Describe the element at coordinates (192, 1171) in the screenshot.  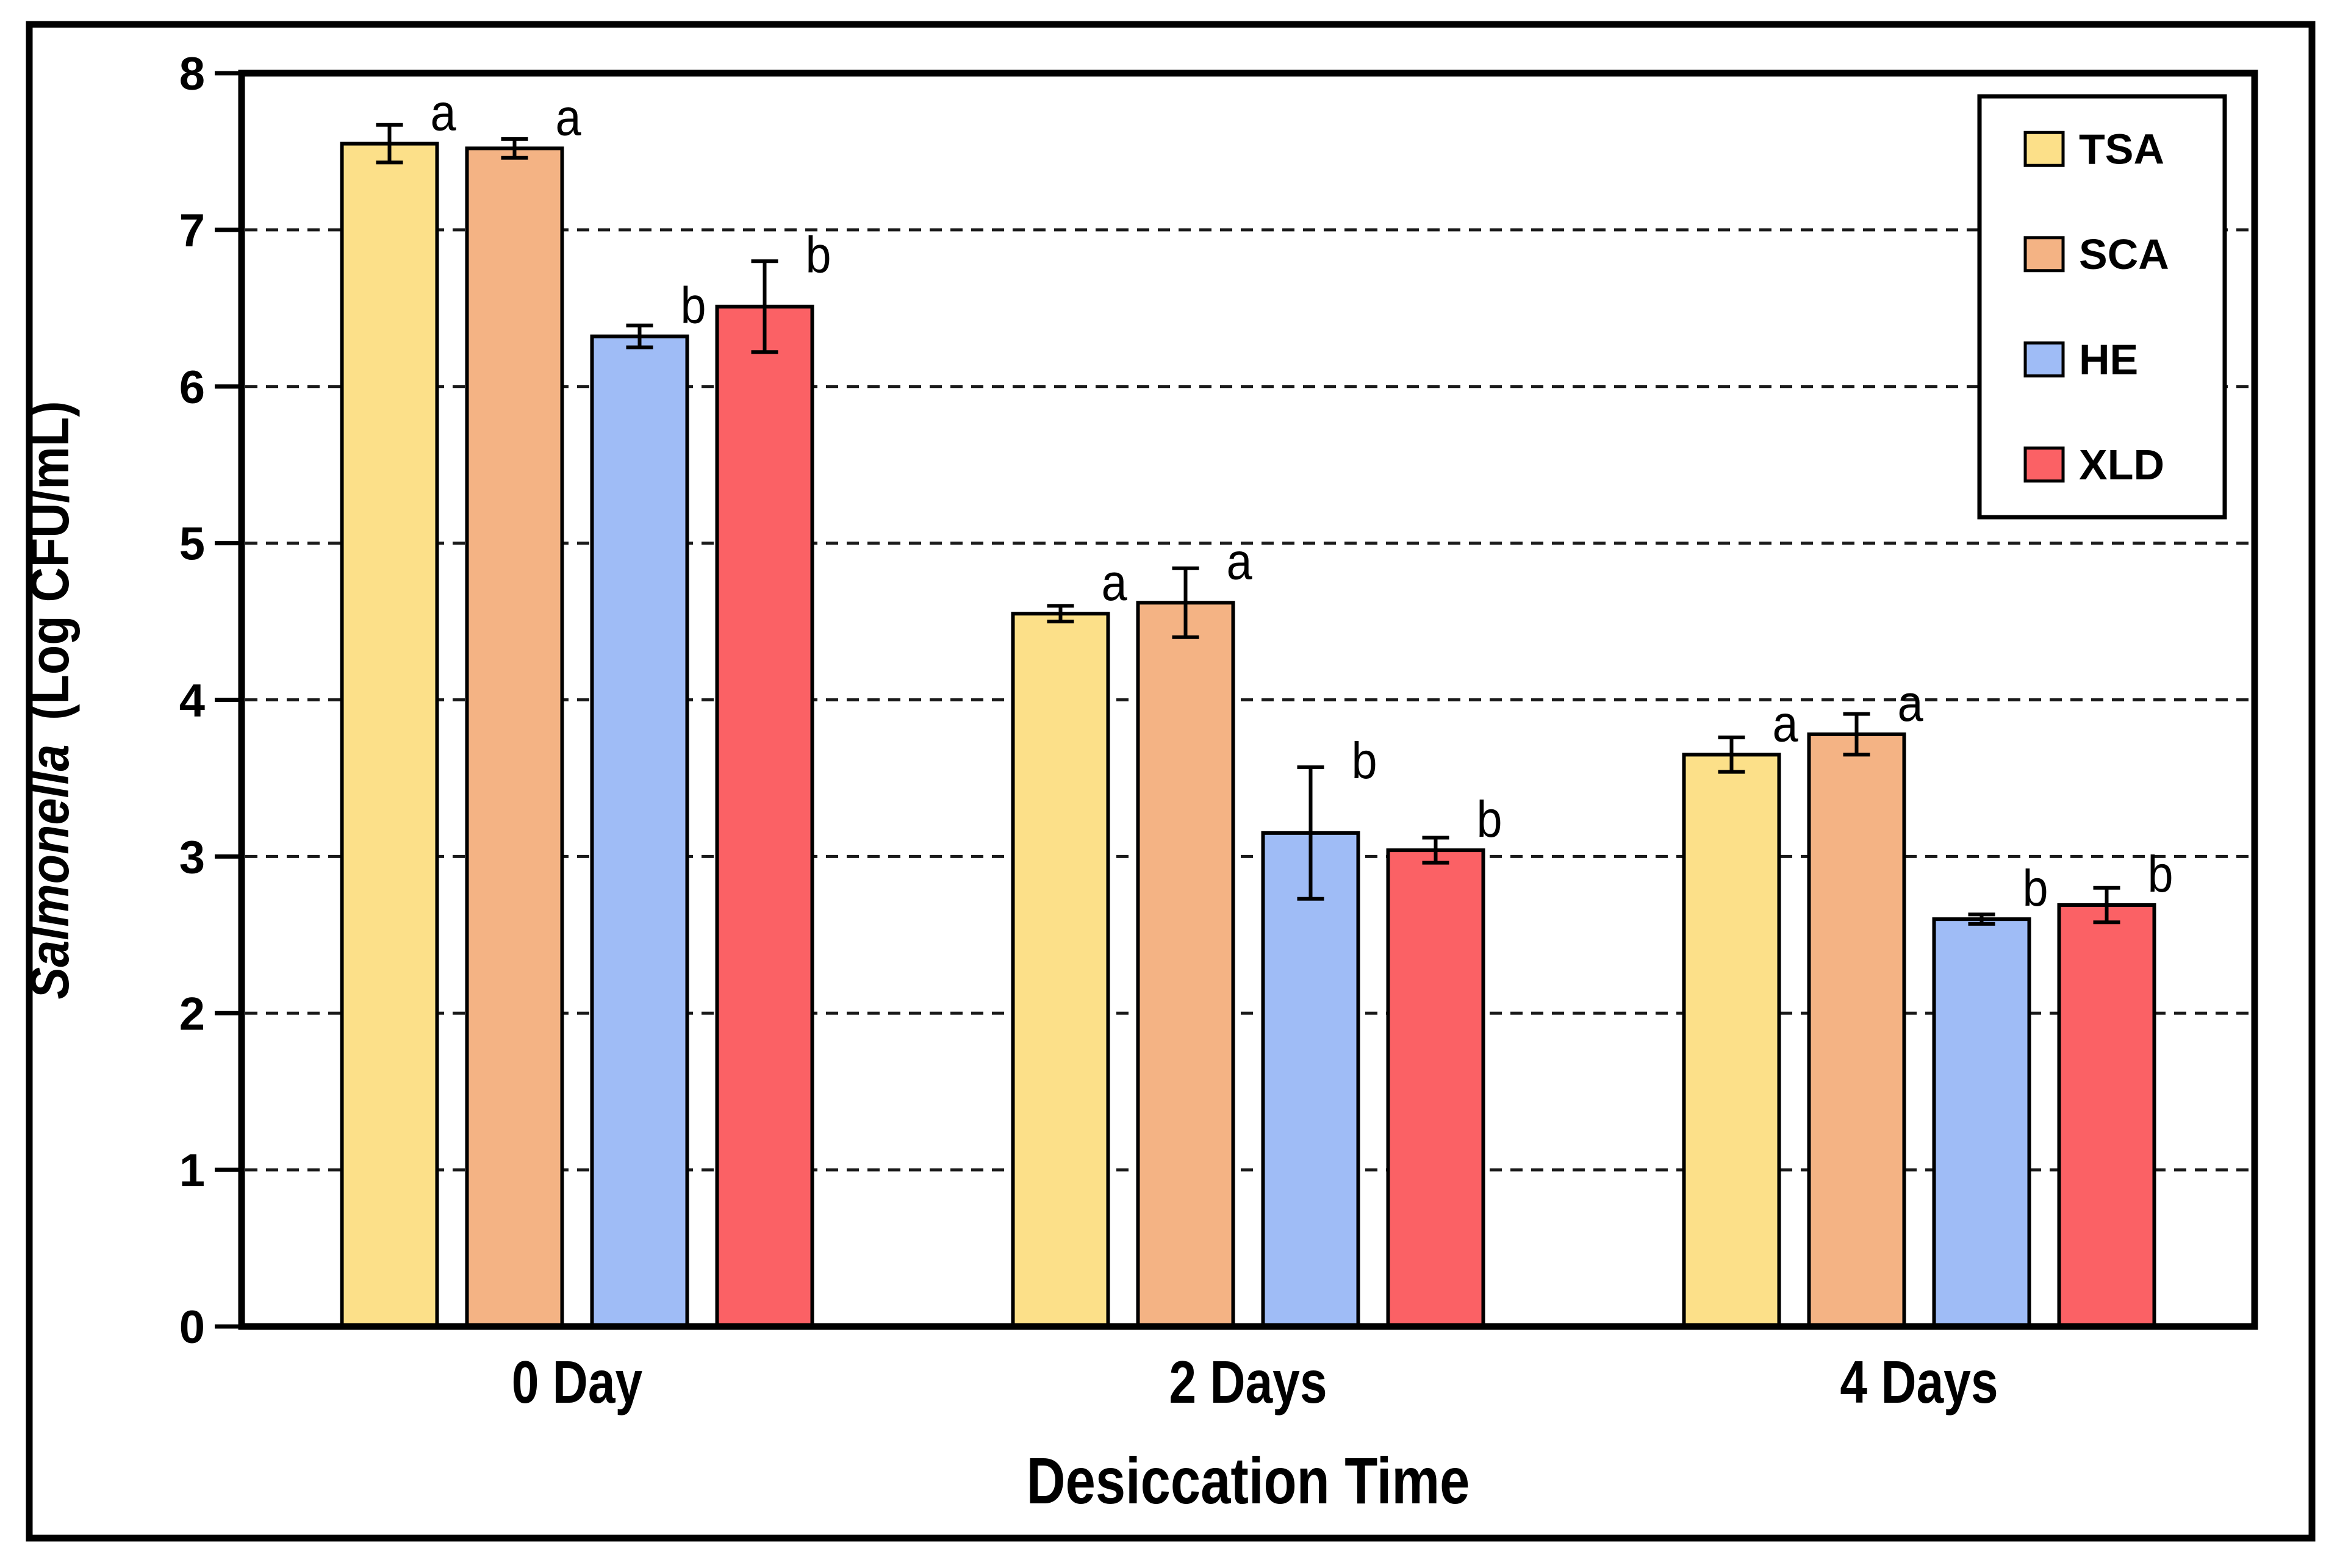
I see `y-tick-label-1: 1` at that location.